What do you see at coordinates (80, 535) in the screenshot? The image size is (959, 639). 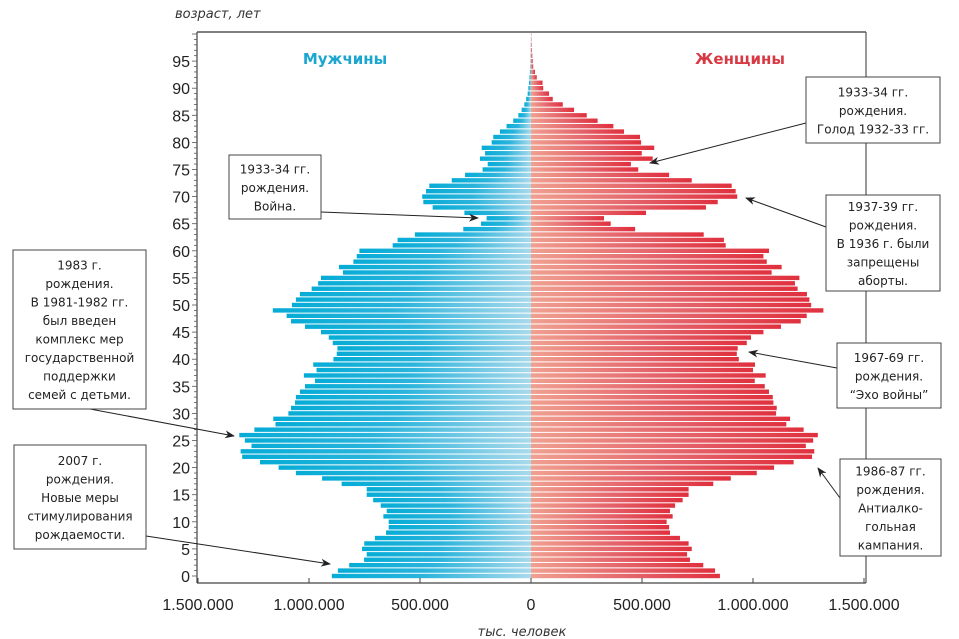 I see `annotation-text: рождаемости.` at bounding box center [80, 535].